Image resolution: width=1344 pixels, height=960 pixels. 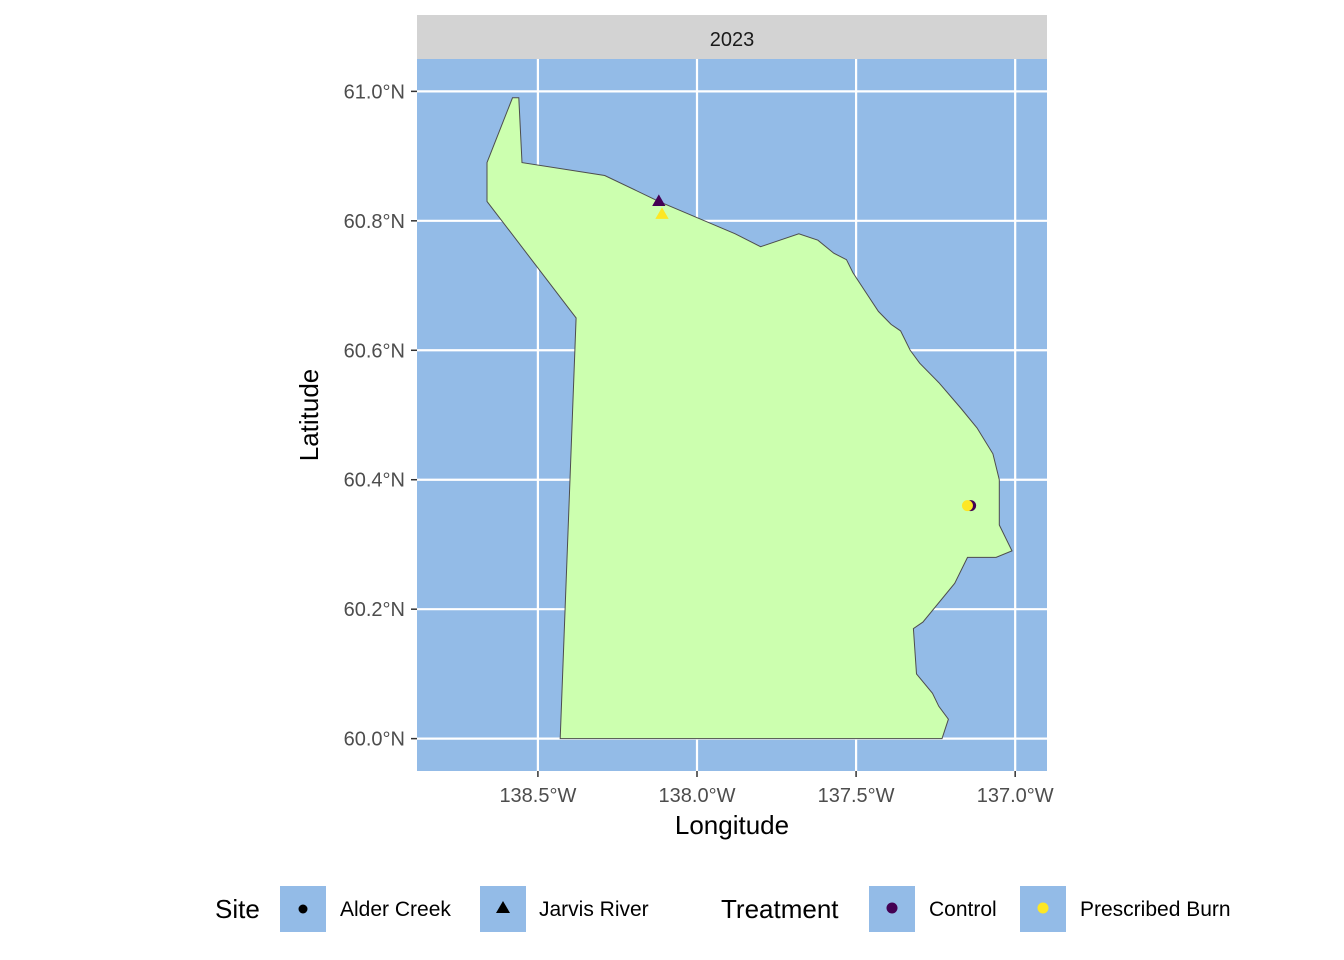 What do you see at coordinates (395, 909) in the screenshot?
I see `legend-label-alder-creek: Alder Creek` at bounding box center [395, 909].